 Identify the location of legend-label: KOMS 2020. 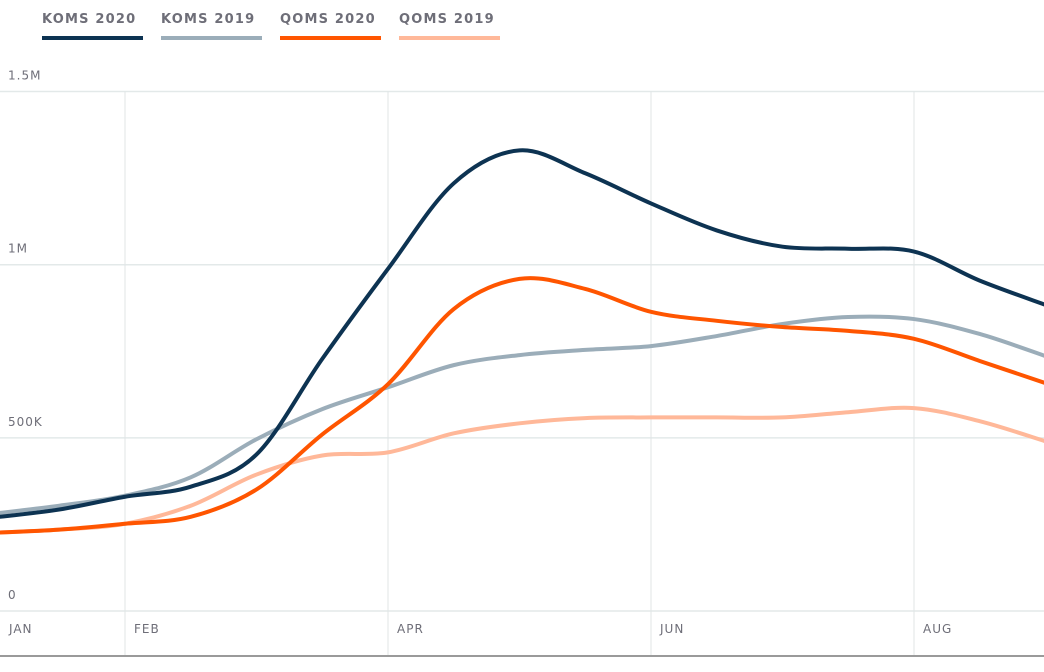
(89, 19).